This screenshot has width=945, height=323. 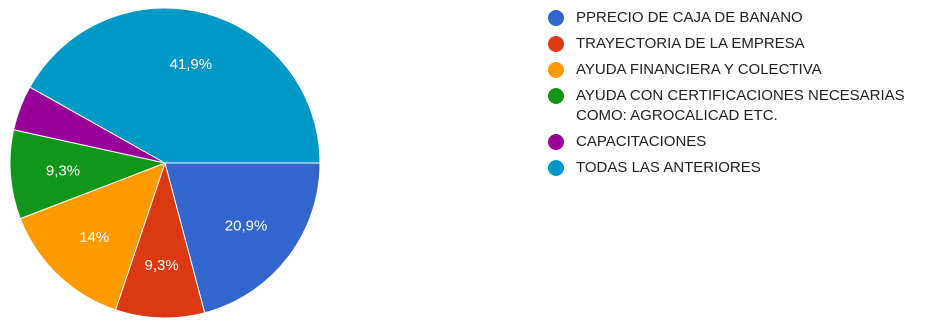 I want to click on slice-value-label-5: 41,9%, so click(x=191, y=64).